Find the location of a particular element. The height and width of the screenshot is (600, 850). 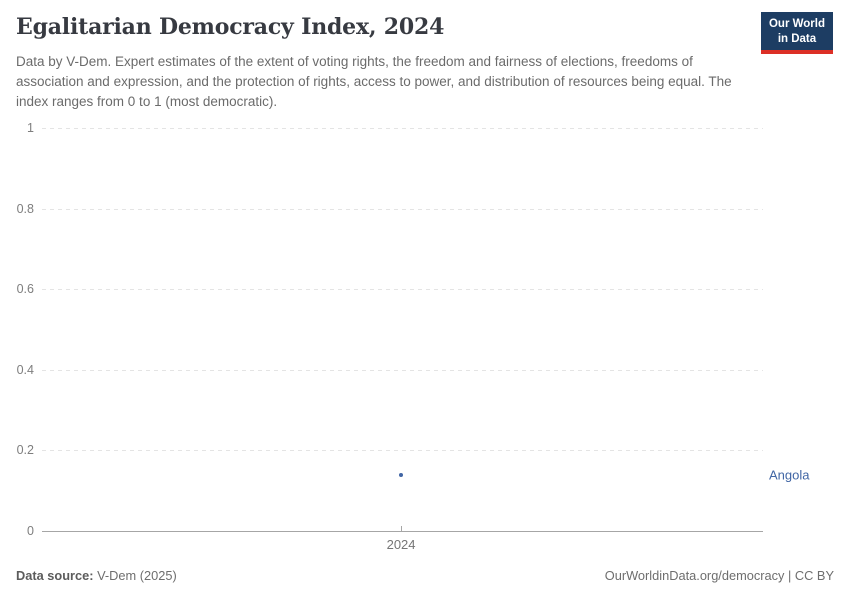

owid-logo-line1: Our World is located at coordinates (796, 24).